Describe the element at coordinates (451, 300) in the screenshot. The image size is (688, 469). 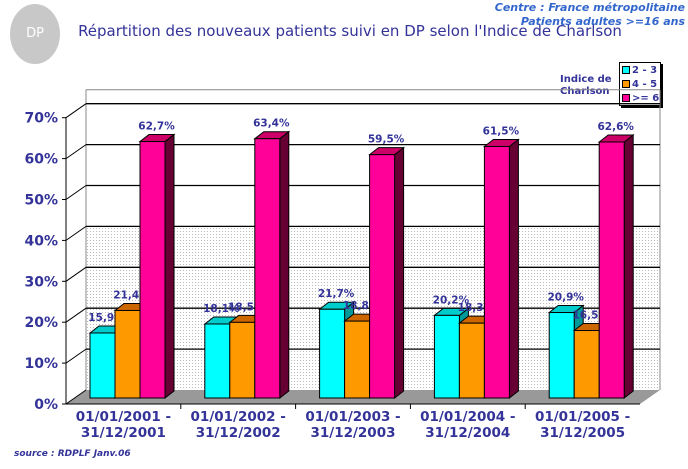
I see `data-label: 20,2%` at that location.